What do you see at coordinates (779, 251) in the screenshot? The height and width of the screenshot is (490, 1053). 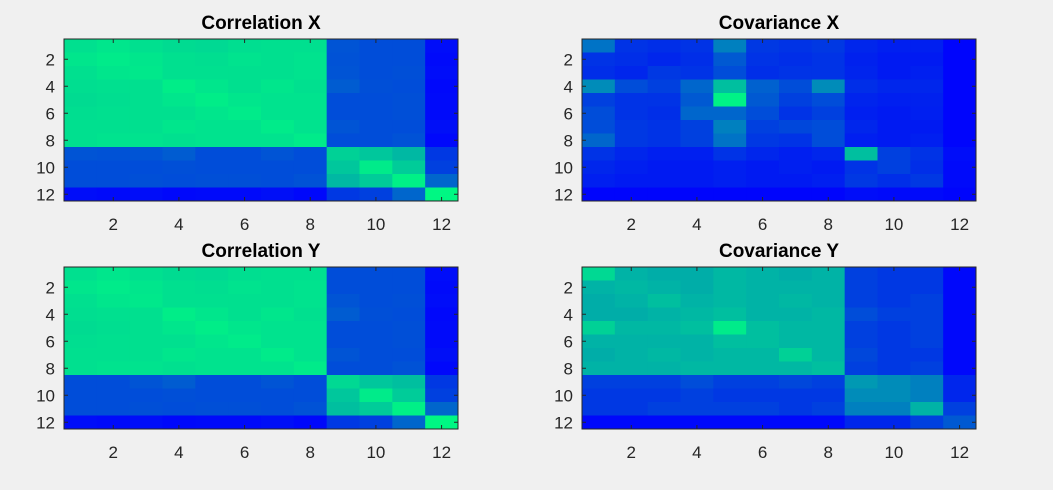 I see `chart-title: Covariance Y` at bounding box center [779, 251].